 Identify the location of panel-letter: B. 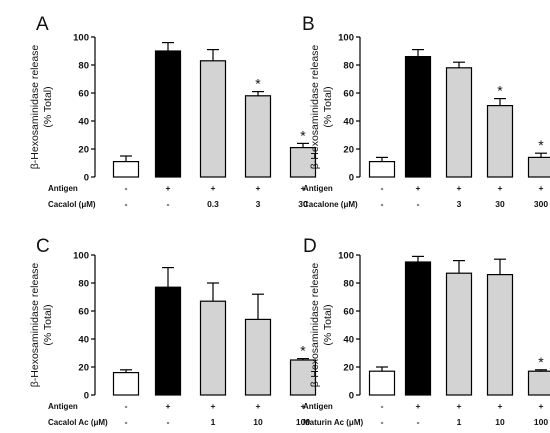
(308, 24).